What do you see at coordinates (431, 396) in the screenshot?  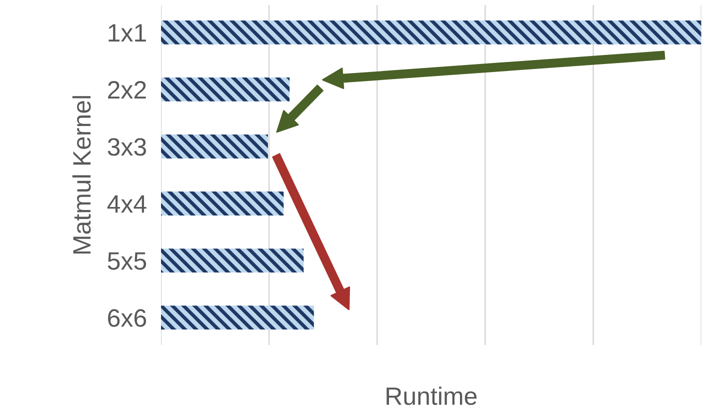 I see `x-axis-title: Runtime` at bounding box center [431, 396].